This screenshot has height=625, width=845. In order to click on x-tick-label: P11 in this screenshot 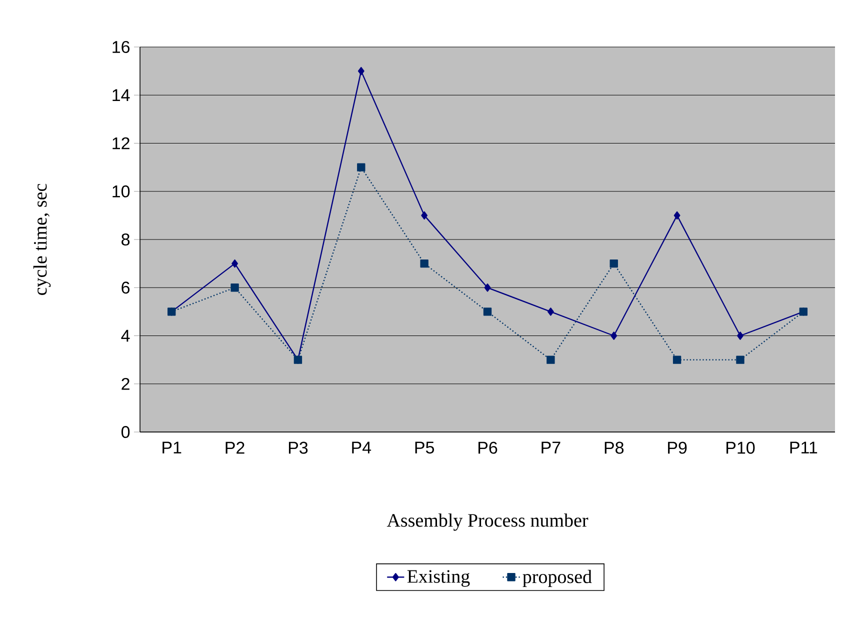, I will do `click(804, 448)`.